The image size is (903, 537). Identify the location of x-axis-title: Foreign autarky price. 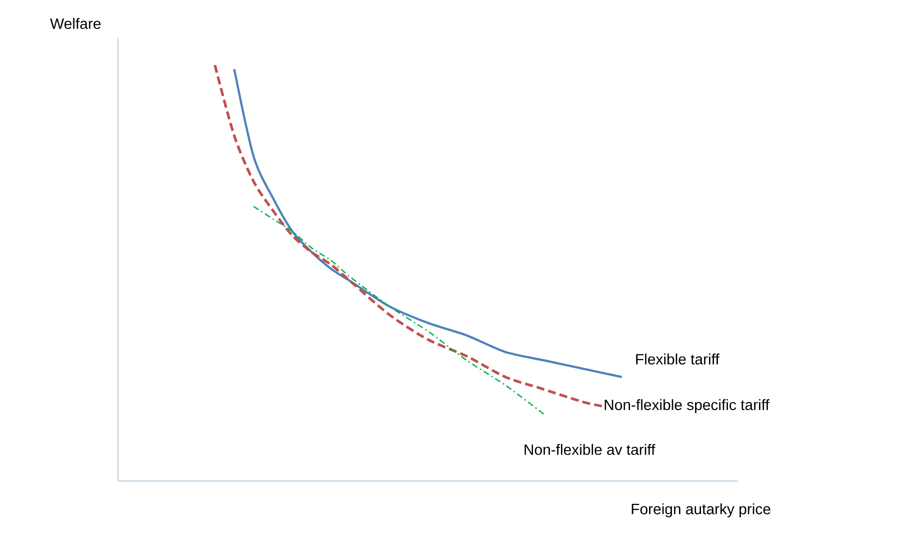
(701, 510).